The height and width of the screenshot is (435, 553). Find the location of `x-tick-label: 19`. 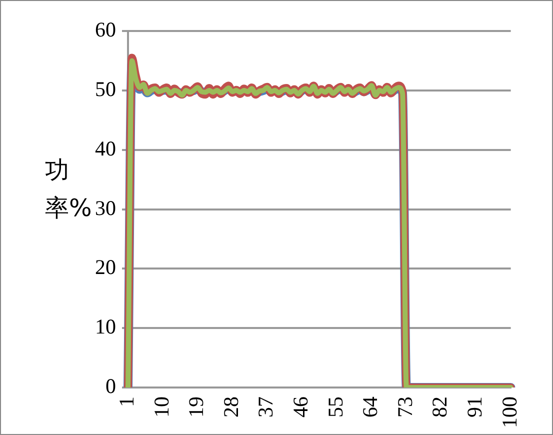

x-tick-label: 19 is located at coordinates (196, 407).